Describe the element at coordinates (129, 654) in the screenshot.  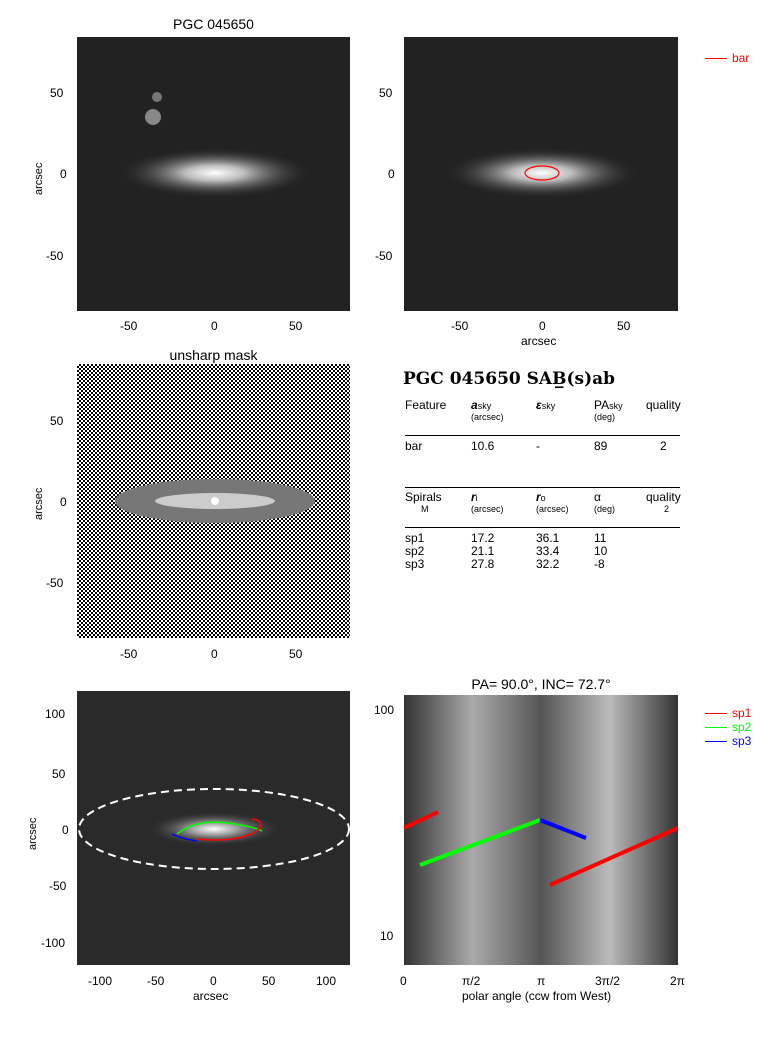
I see `p3-xtick: -50` at that location.